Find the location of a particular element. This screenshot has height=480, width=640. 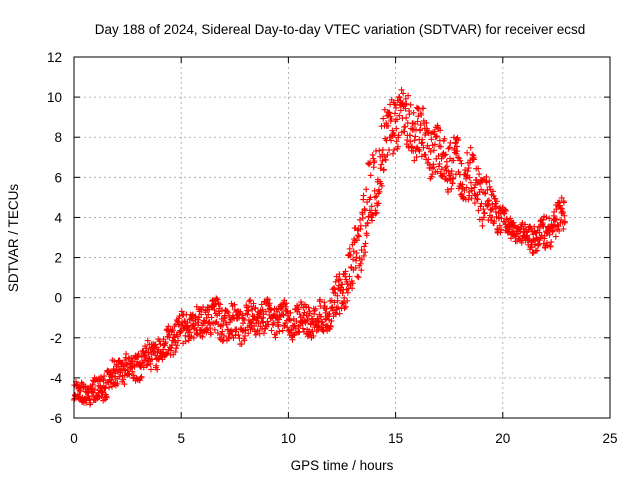

y-tick-label: 12 is located at coordinates (54, 57).